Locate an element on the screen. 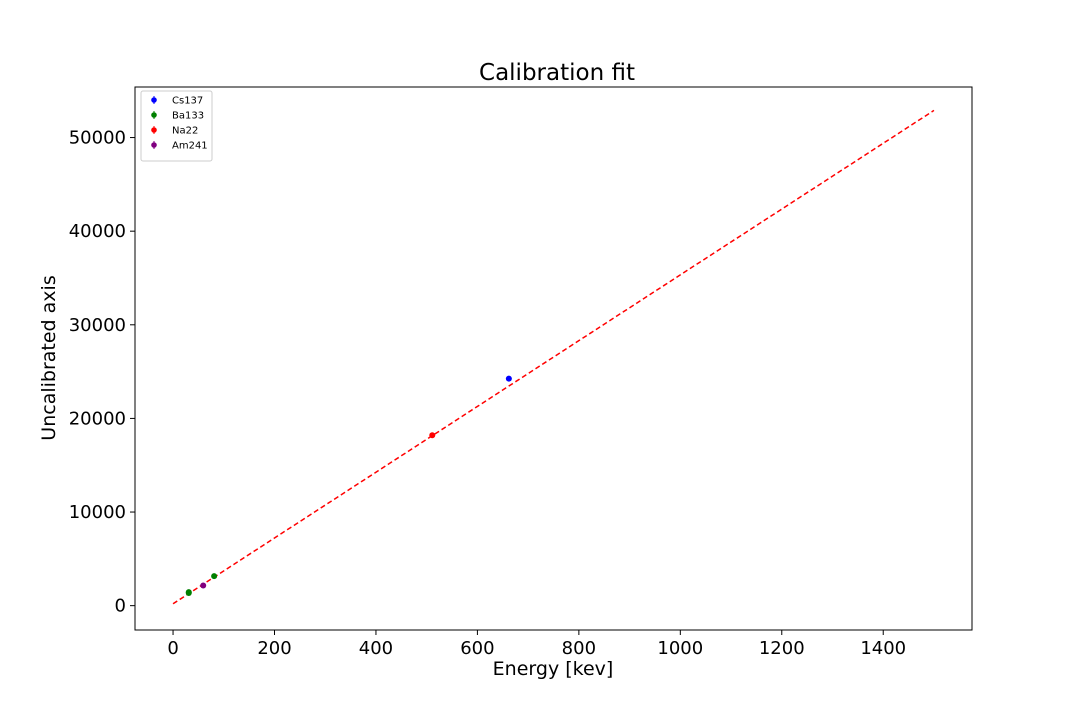  x-tick-label: 1400 is located at coordinates (883, 648).